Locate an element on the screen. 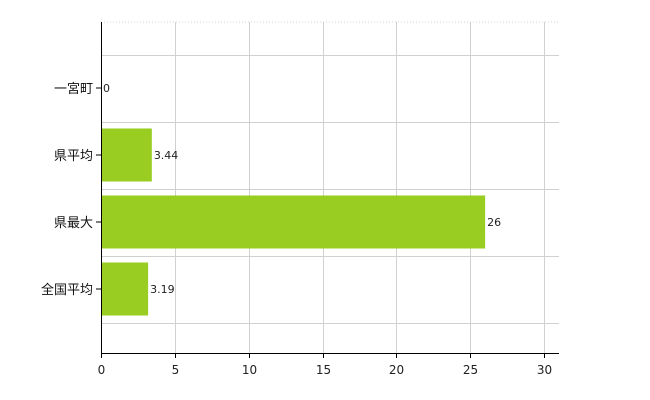 Image resolution: width=650 pixels, height=400 pixels. category-label: 一宮町 is located at coordinates (73, 89).